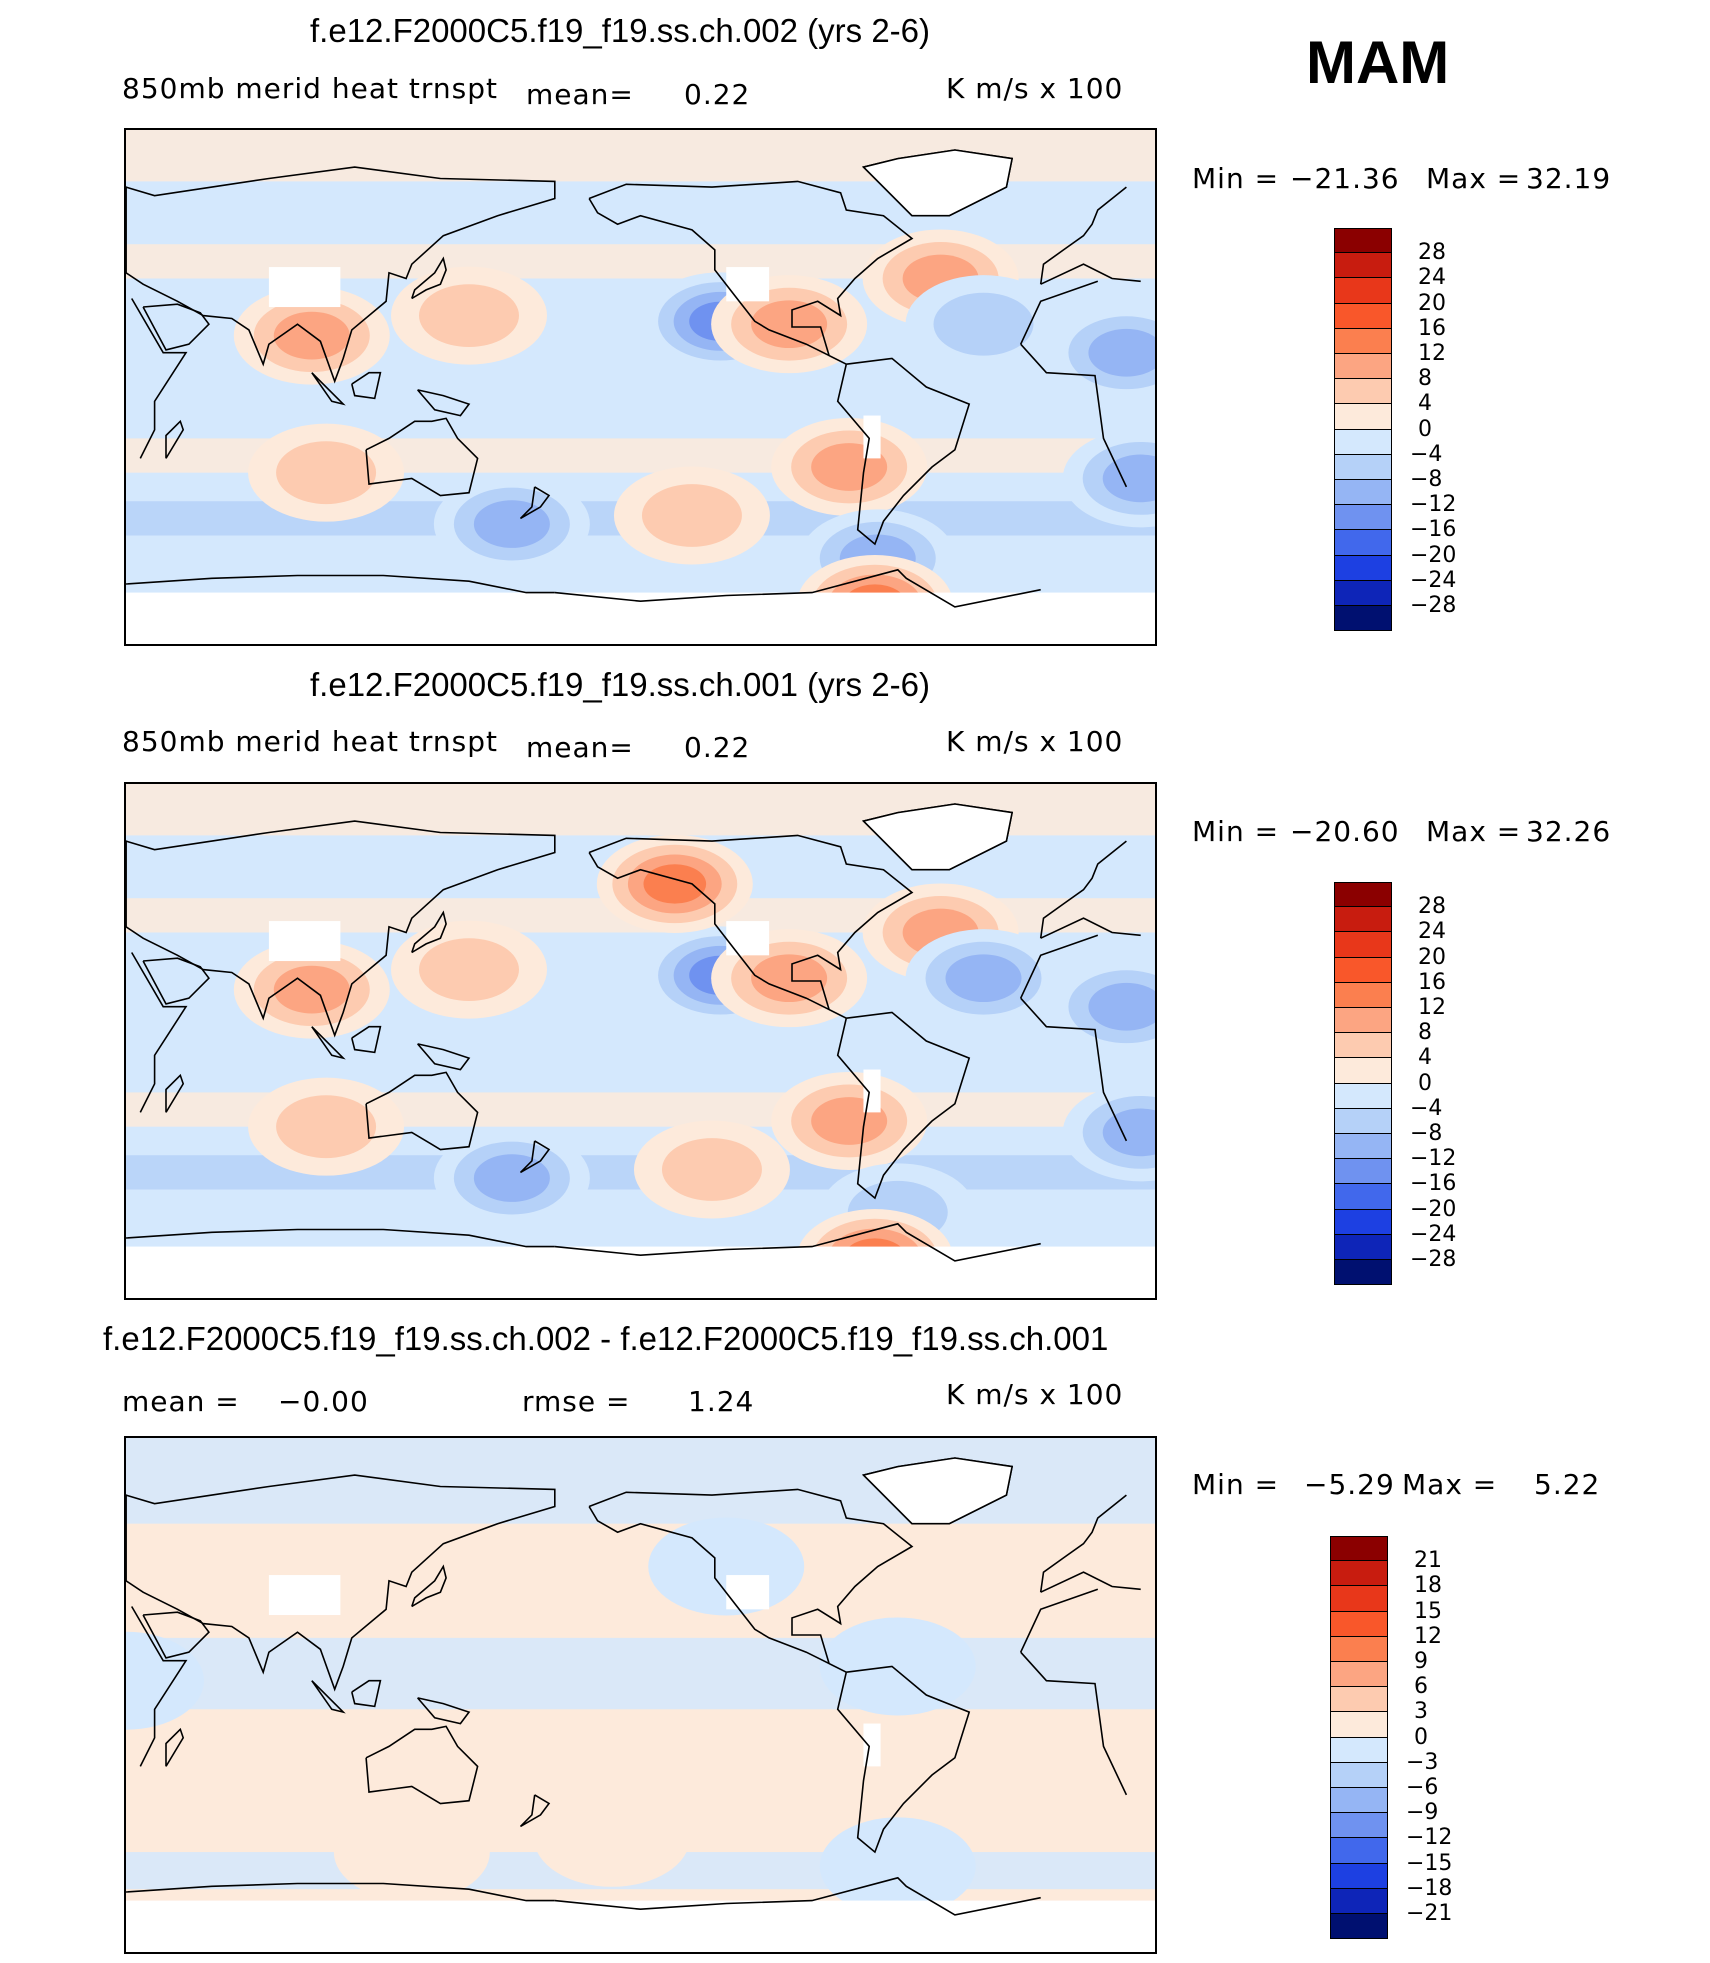 The width and height of the screenshot is (1710, 1963). I want to click on colorbar-tick-label: 16, so click(1432, 982).